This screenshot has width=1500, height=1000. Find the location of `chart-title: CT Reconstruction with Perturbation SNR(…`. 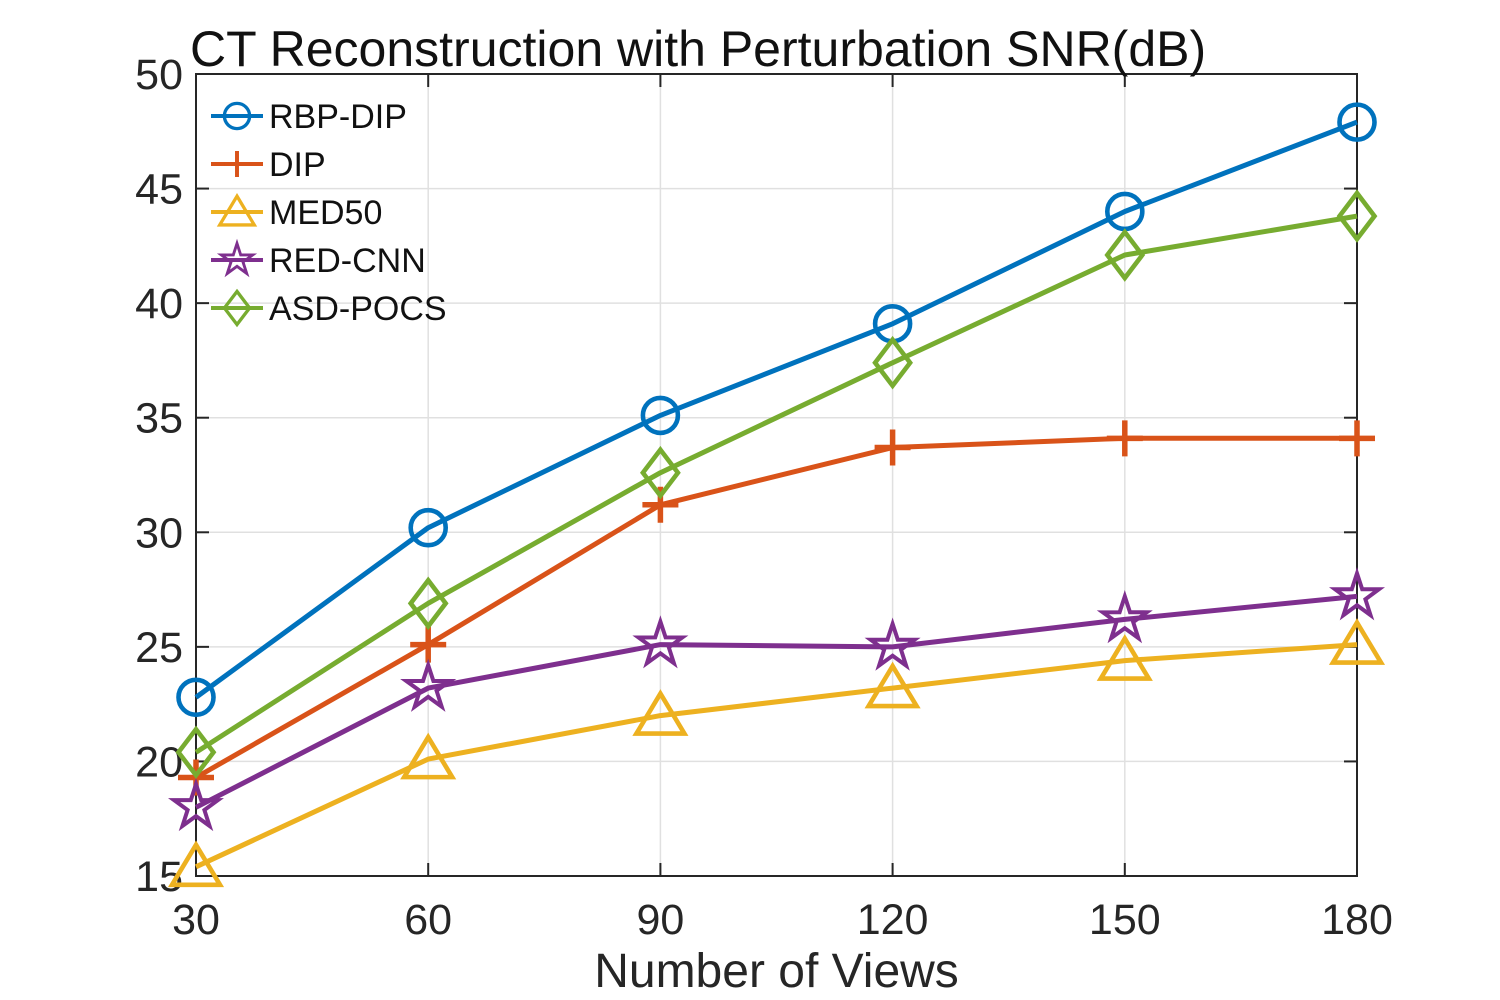

chart-title: CT Reconstruction with Perturbation SNR(… is located at coordinates (698, 49).